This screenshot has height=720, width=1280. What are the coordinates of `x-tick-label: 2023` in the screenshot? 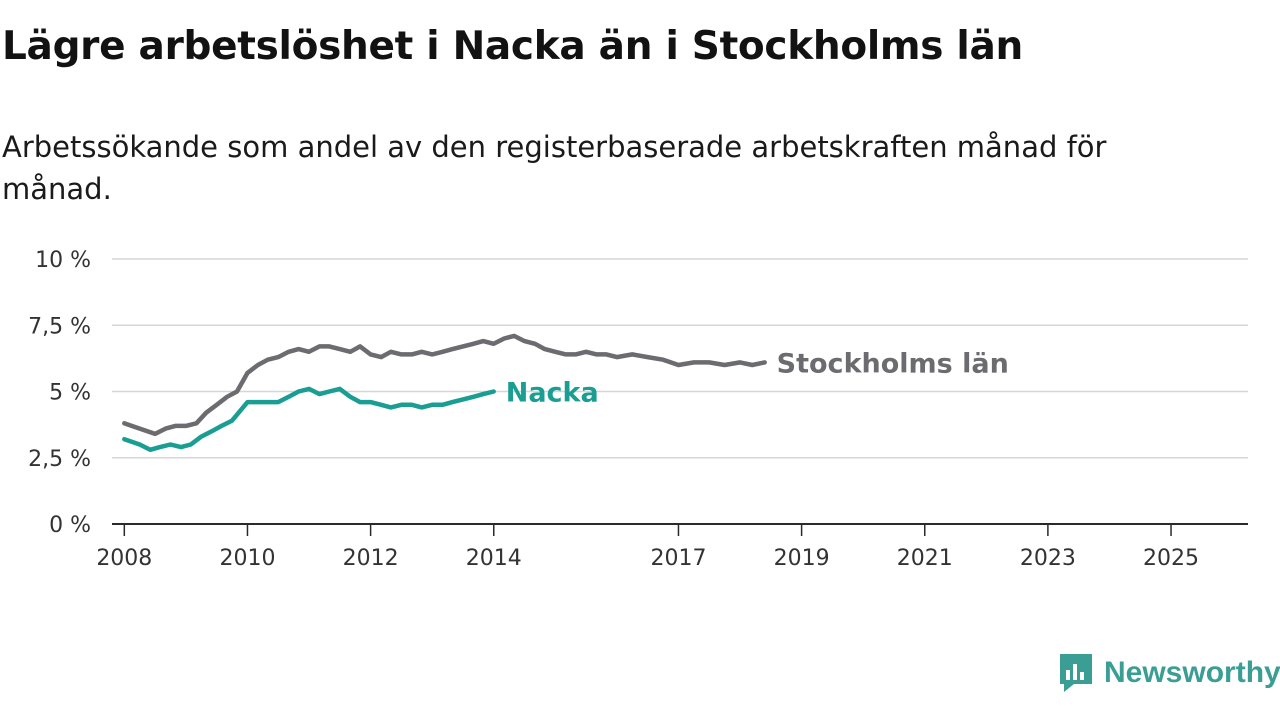 It's located at (1048, 558).